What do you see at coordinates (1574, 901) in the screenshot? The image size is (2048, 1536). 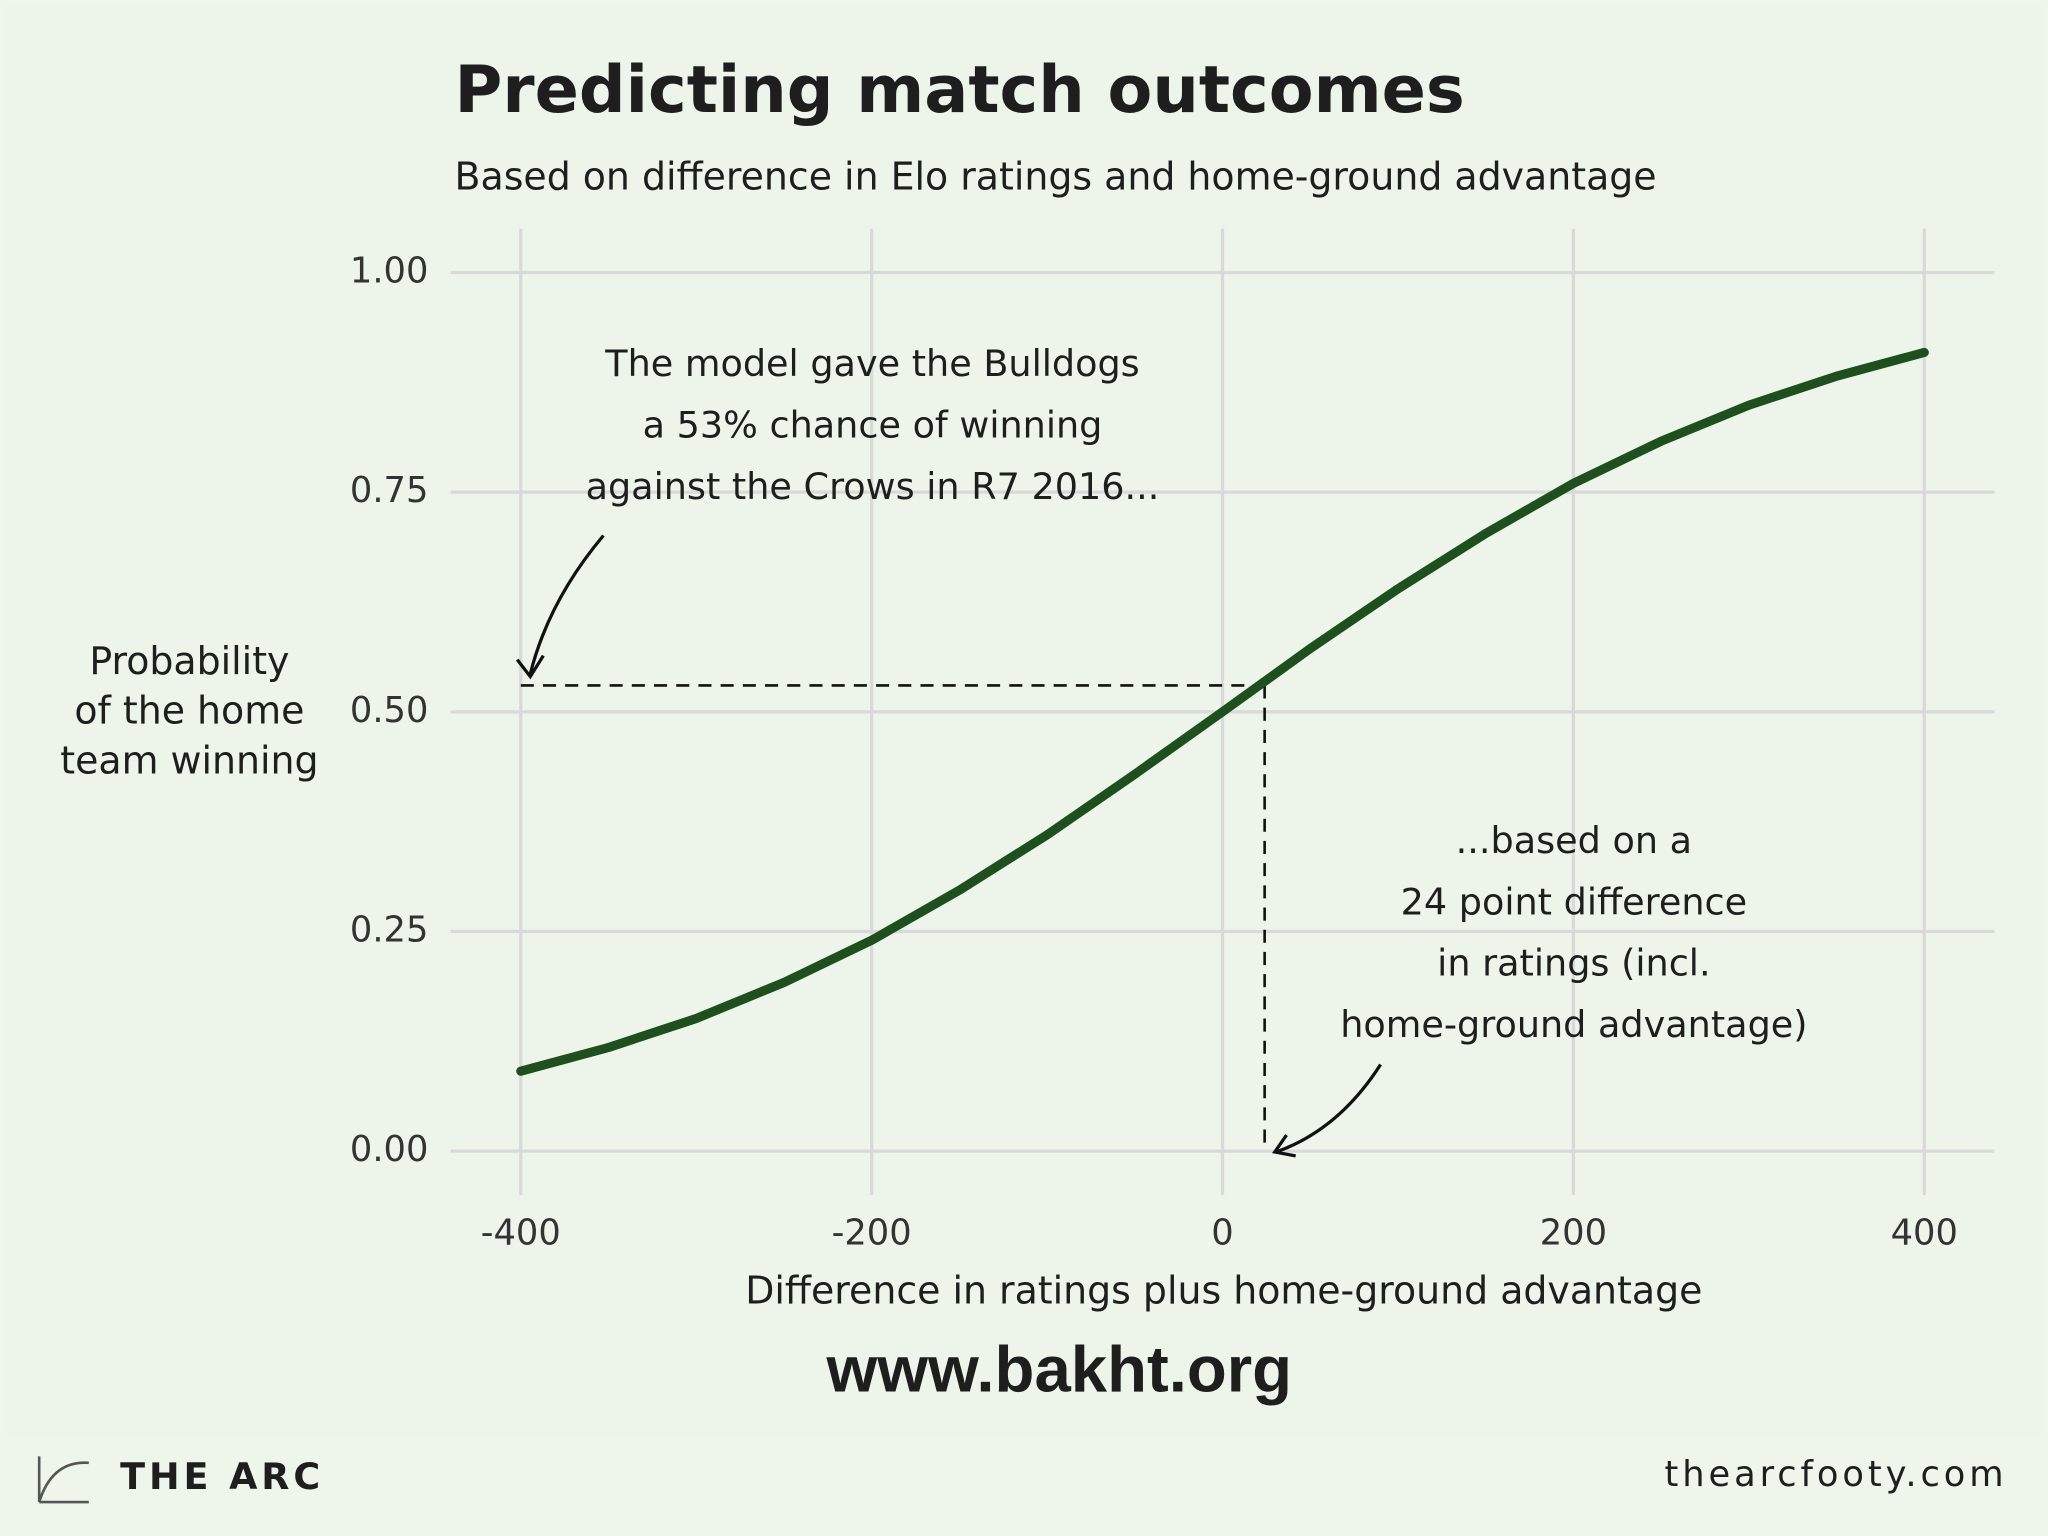 I see `annotation: 24 point difference` at bounding box center [1574, 901].